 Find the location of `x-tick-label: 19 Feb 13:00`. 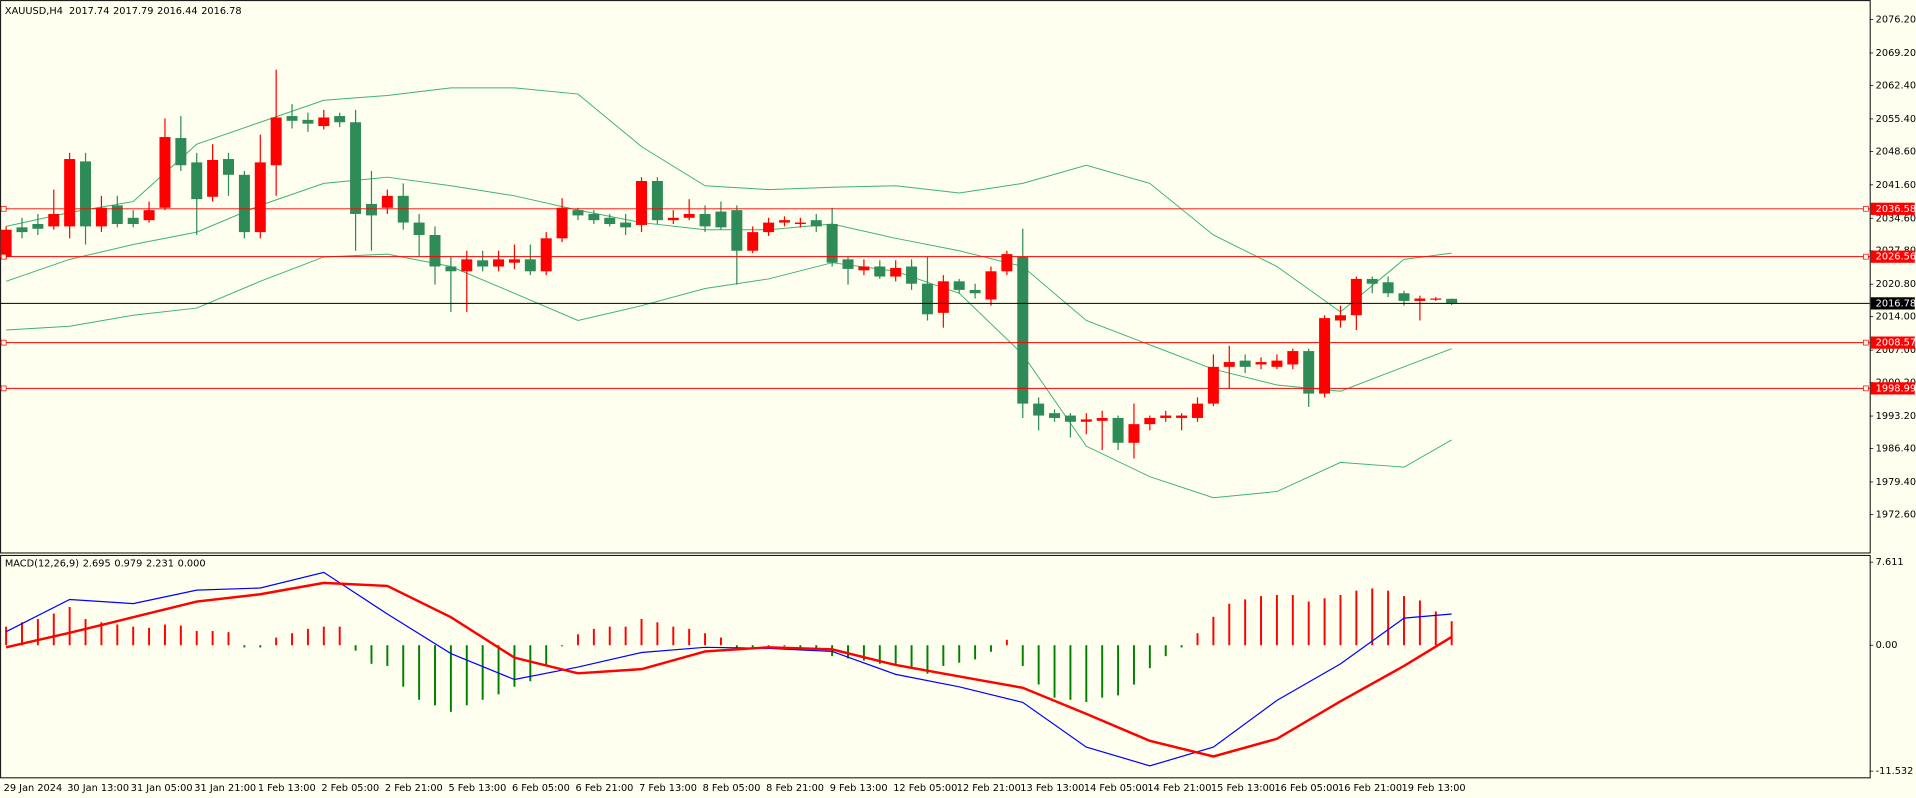

x-tick-label: 19 Feb 13:00 is located at coordinates (1434, 788).